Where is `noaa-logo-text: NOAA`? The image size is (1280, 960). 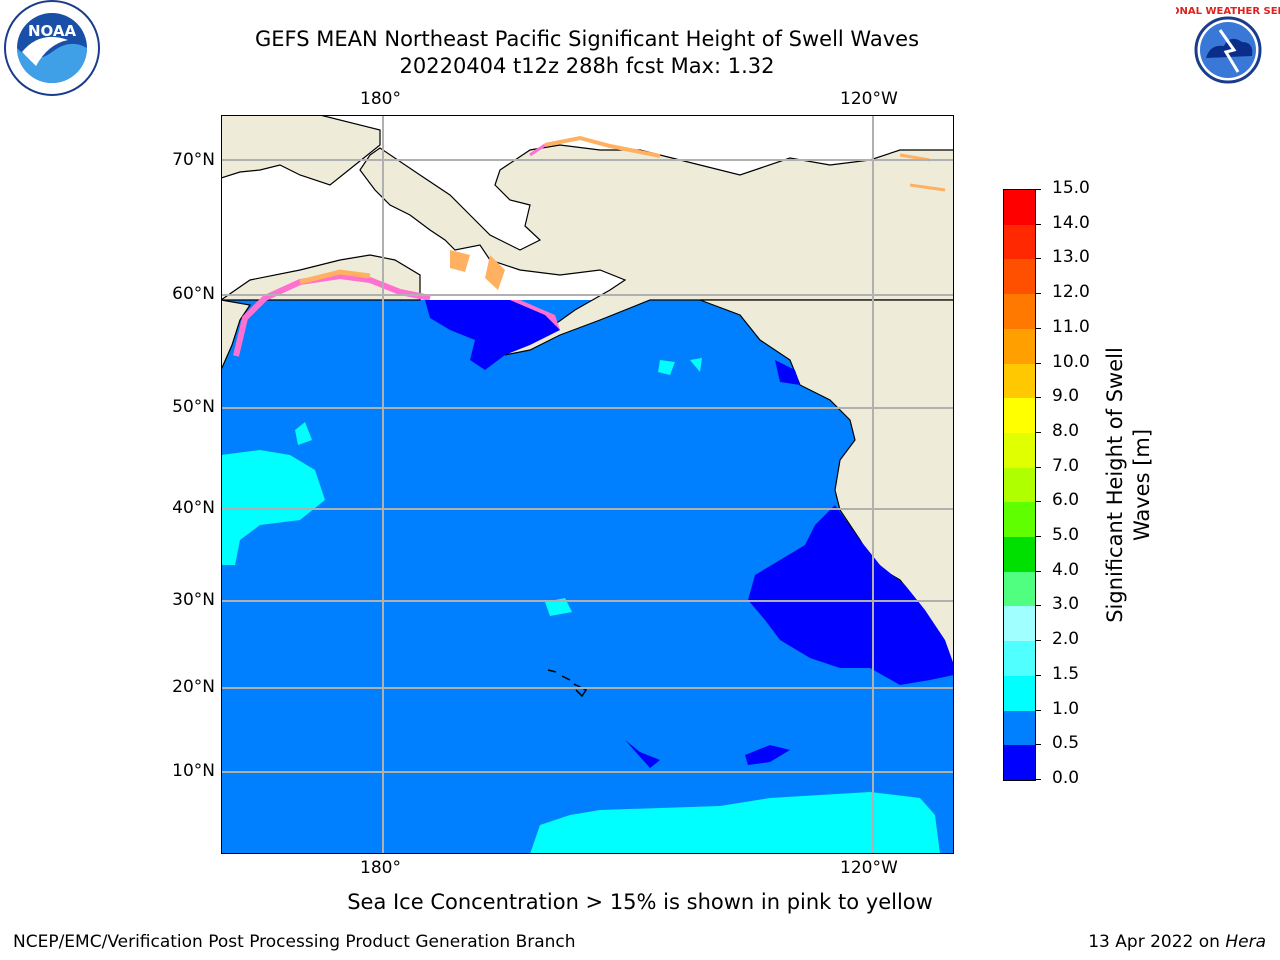 noaa-logo-text: NOAA is located at coordinates (52, 31).